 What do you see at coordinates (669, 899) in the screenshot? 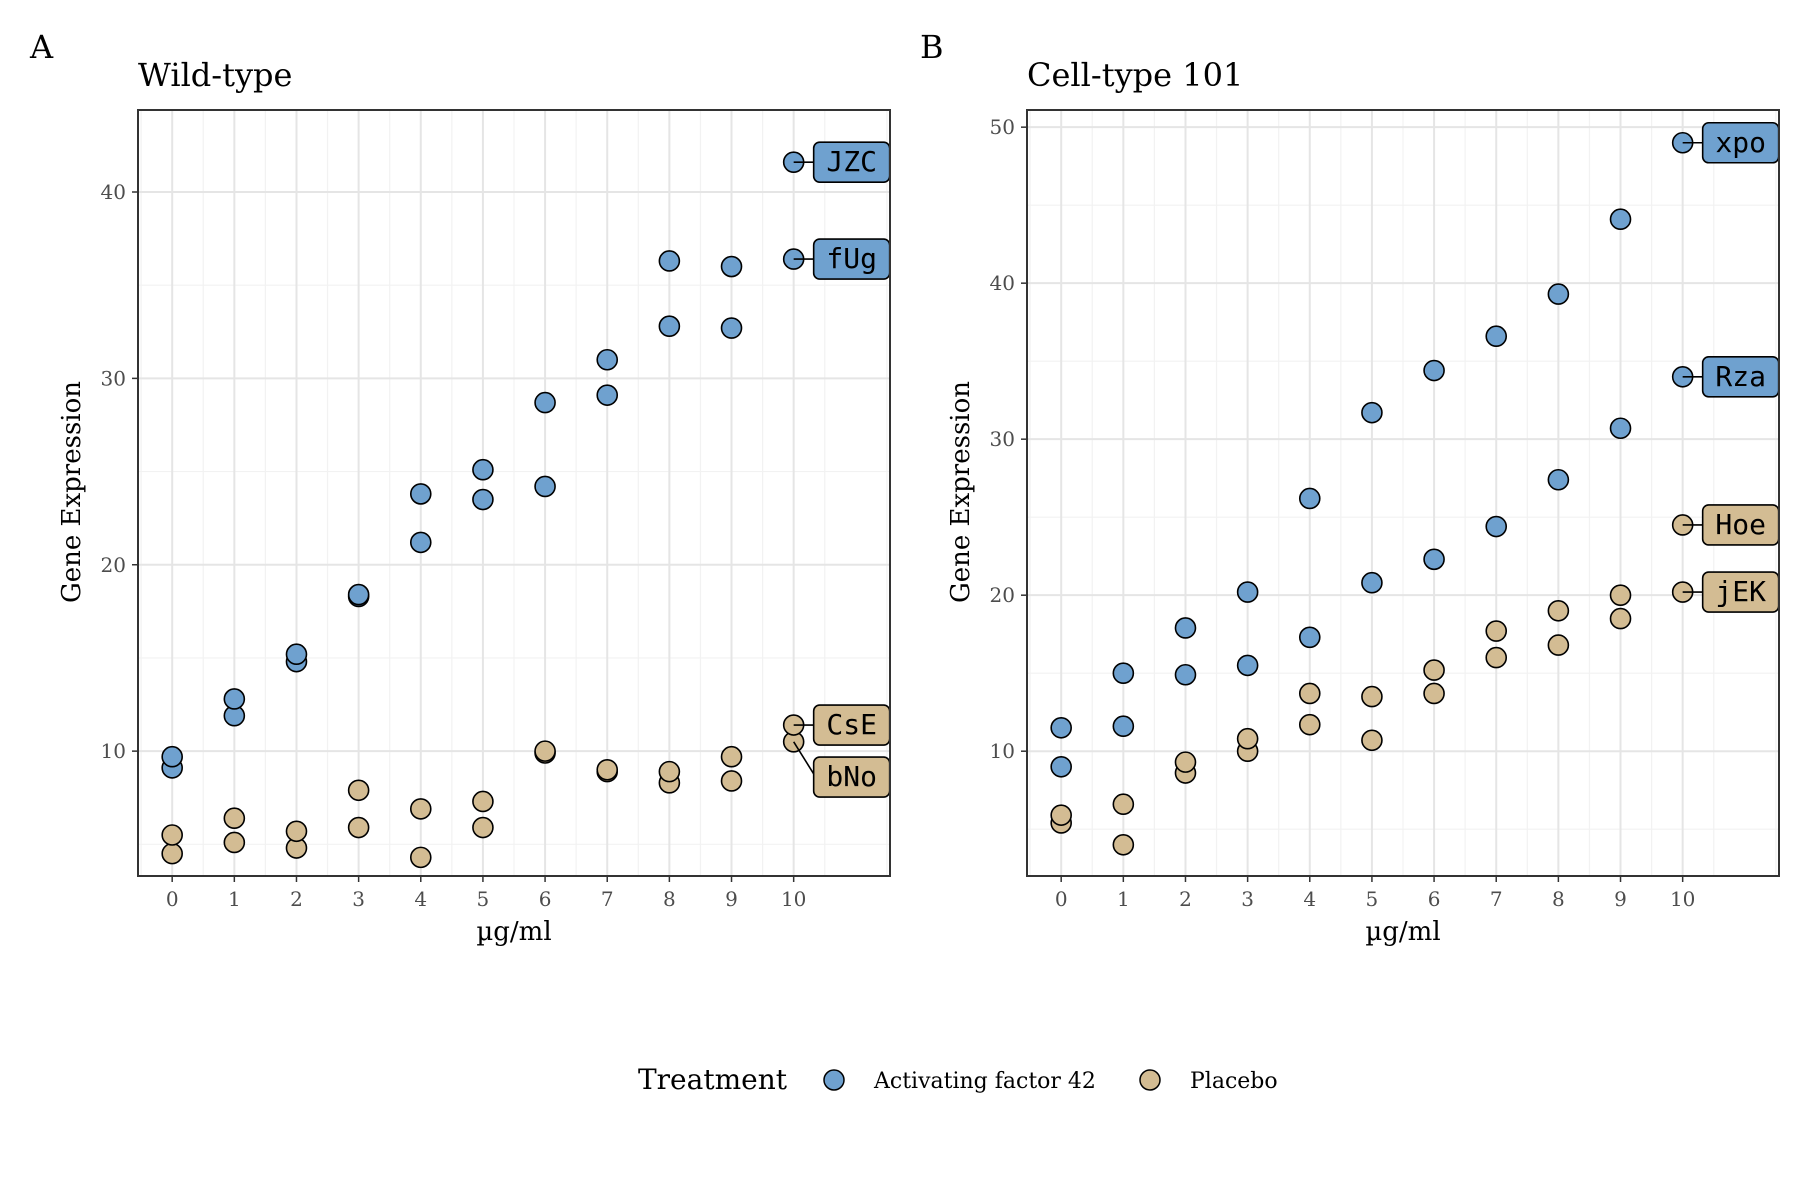
I see `x-tick-label: 8` at bounding box center [669, 899].